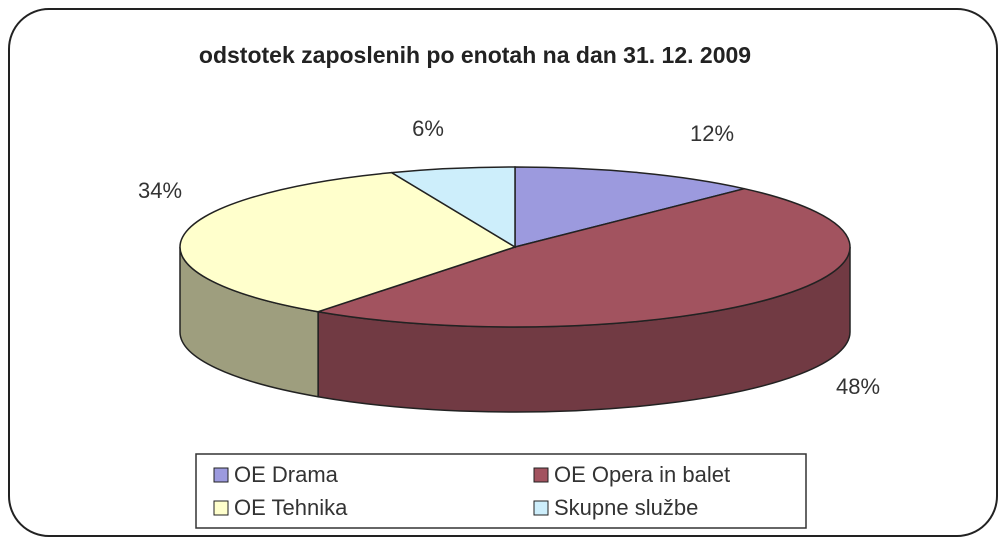 The image size is (1005, 544). I want to click on legend-label: OE Opera in balet, so click(642, 474).